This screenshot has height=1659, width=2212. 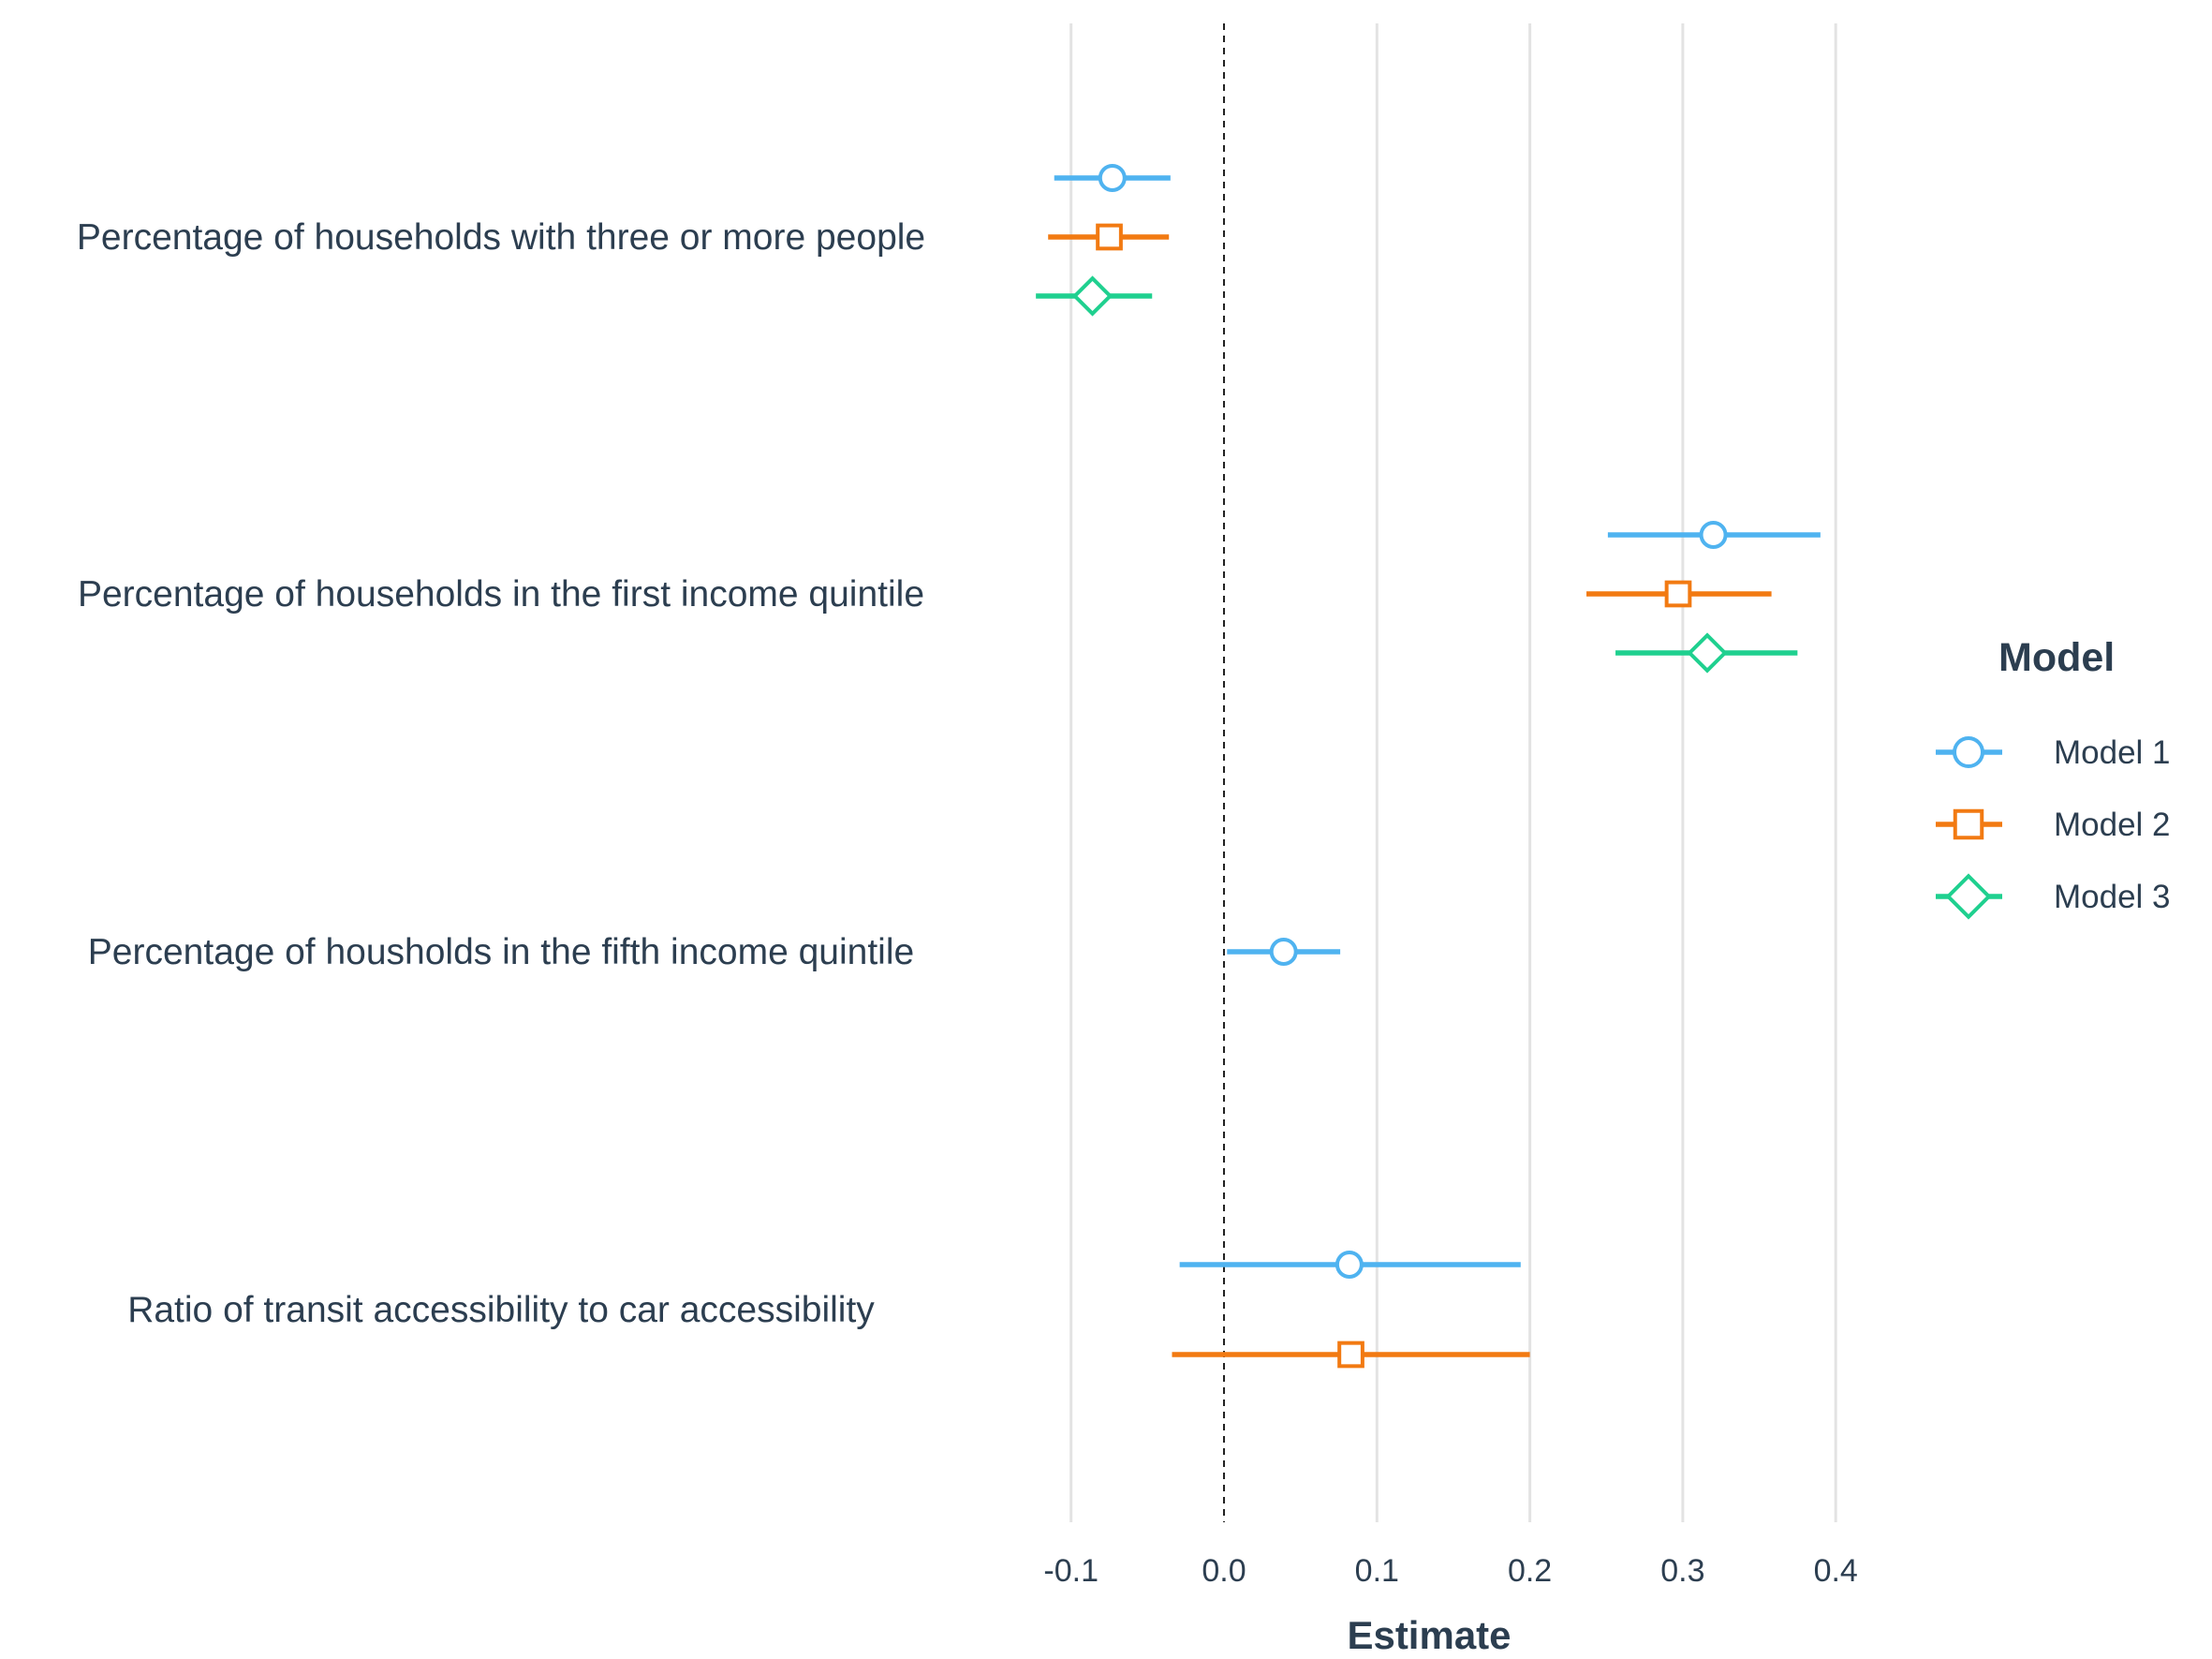 I want to click on x-axis-title: Estimate, so click(x=1429, y=1635).